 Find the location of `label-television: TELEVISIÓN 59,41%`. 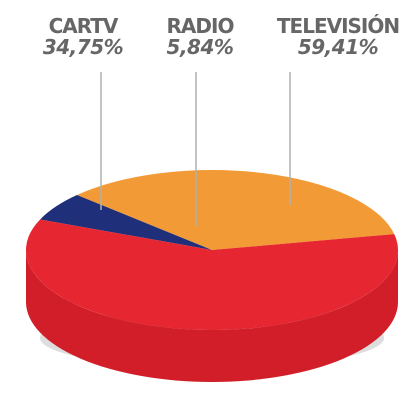

label-television: TELEVISIÓN 59,41% is located at coordinates (338, 36).